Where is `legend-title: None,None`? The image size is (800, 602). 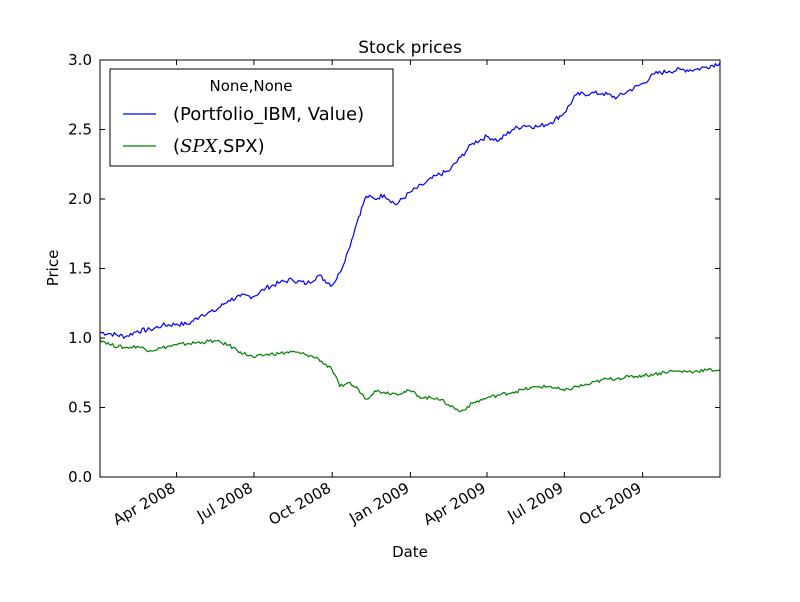 legend-title: None,None is located at coordinates (250, 86).